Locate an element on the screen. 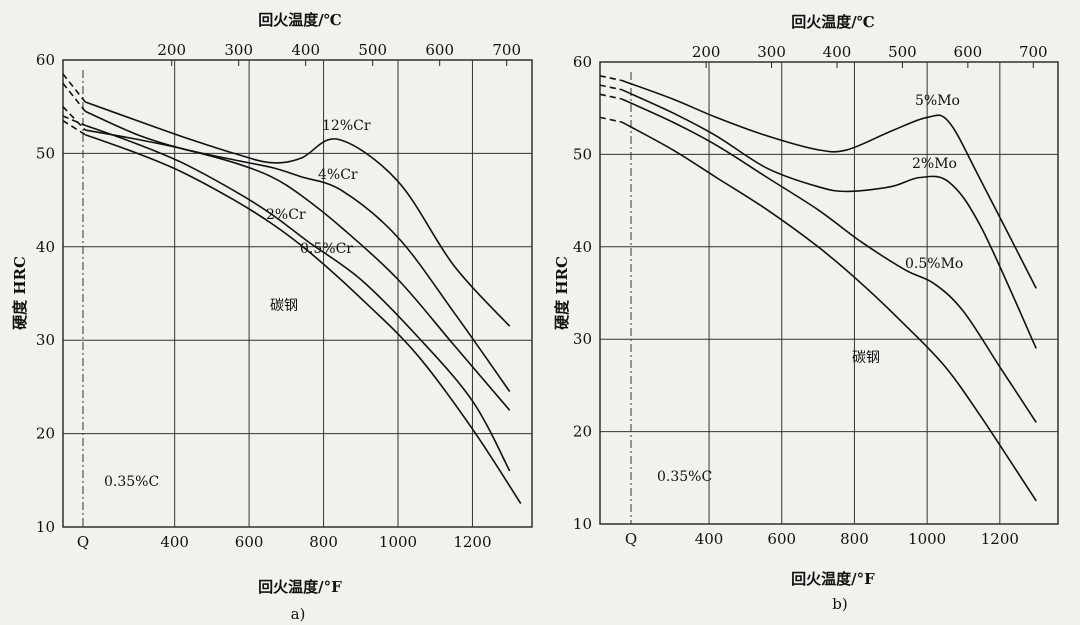 The width and height of the screenshot is (1080, 625). series-line-start-0.5%Mo is located at coordinates (610, 96).